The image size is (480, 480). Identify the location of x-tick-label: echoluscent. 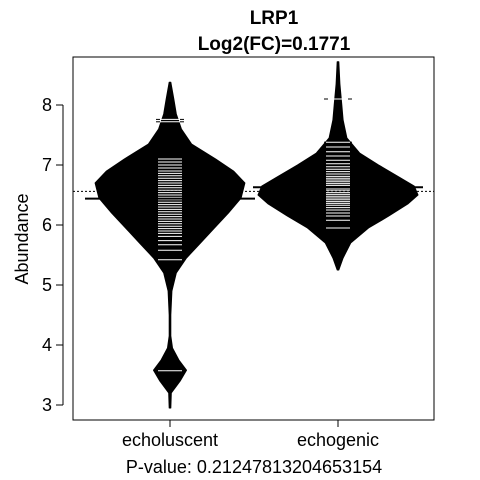
(170, 440).